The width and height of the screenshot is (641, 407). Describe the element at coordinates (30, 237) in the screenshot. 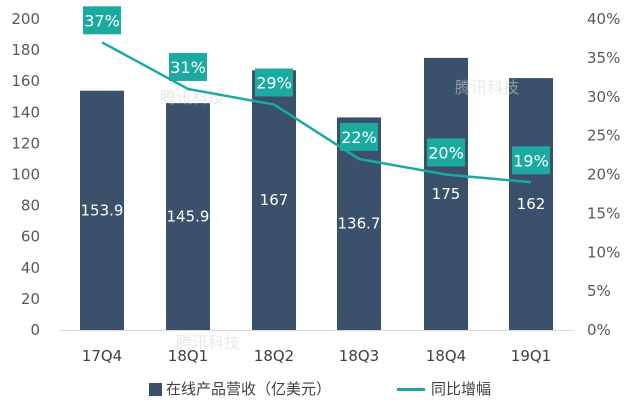

I see `left-tick-label: 60` at that location.